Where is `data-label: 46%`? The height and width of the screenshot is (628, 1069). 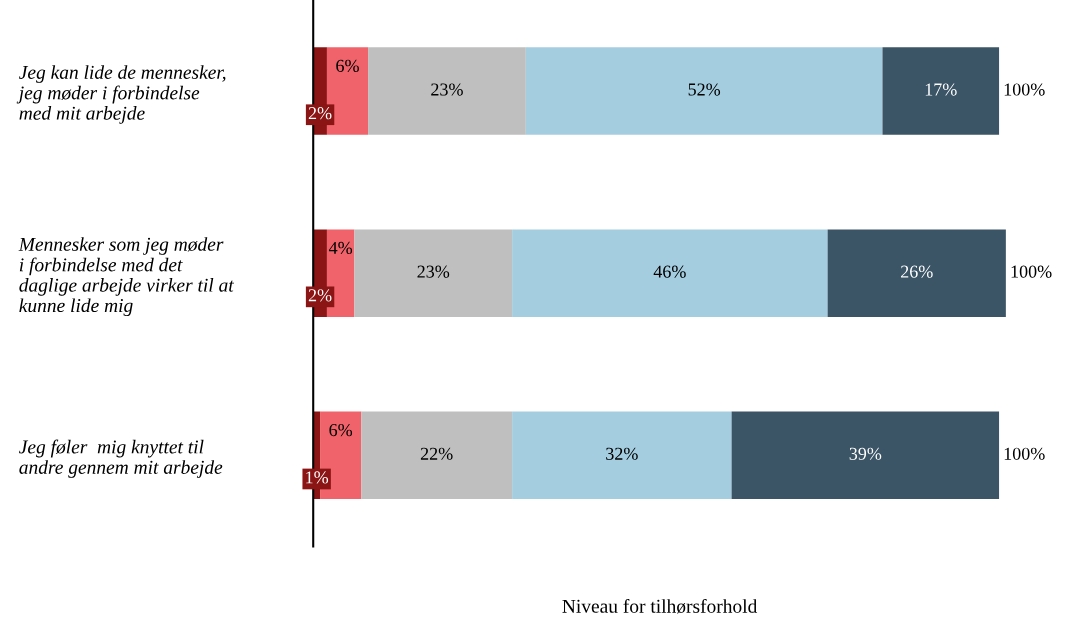 data-label: 46% is located at coordinates (669, 271).